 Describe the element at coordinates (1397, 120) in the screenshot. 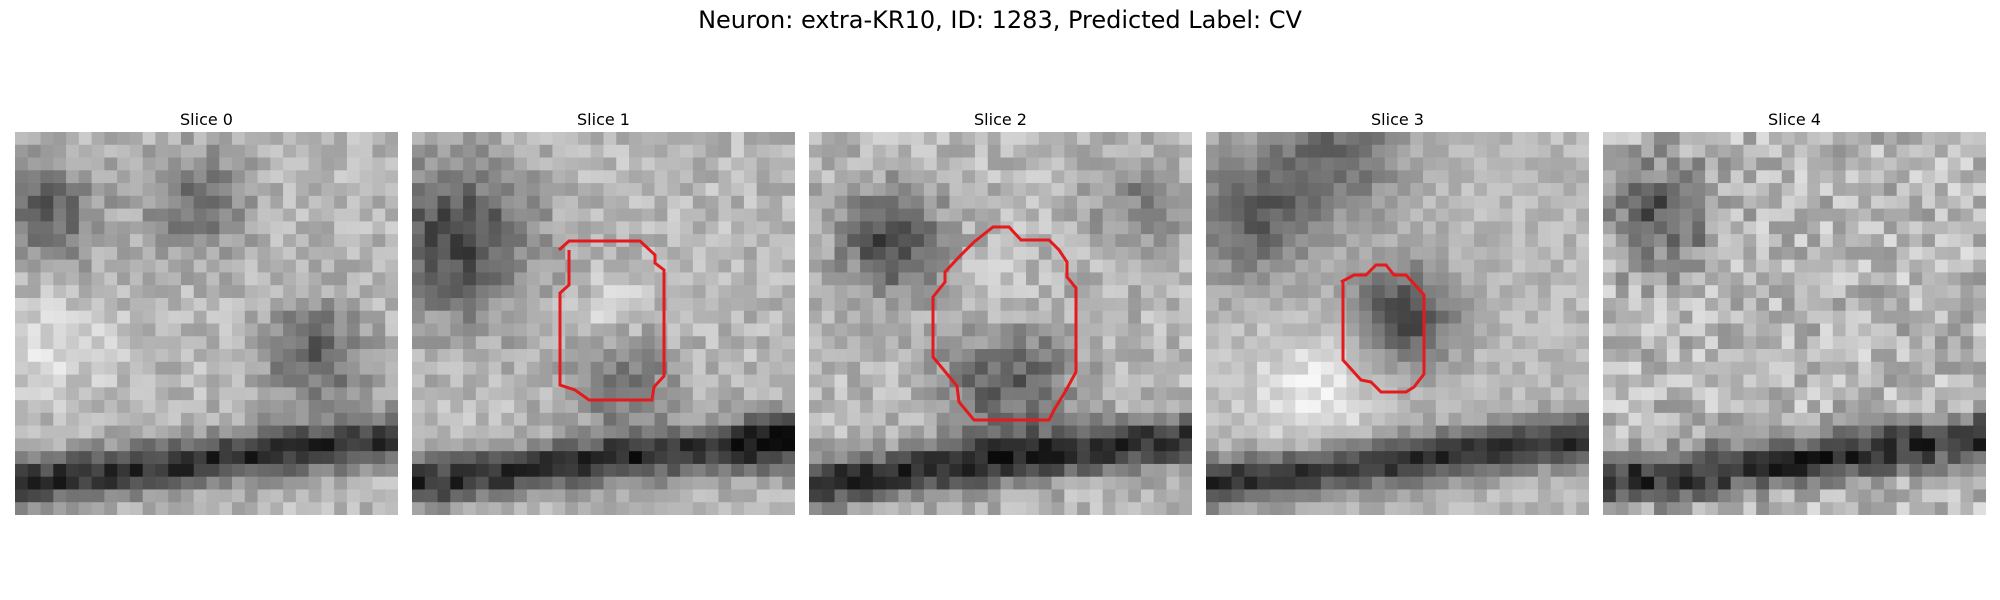

I see `slice-title: Slice 3` at that location.